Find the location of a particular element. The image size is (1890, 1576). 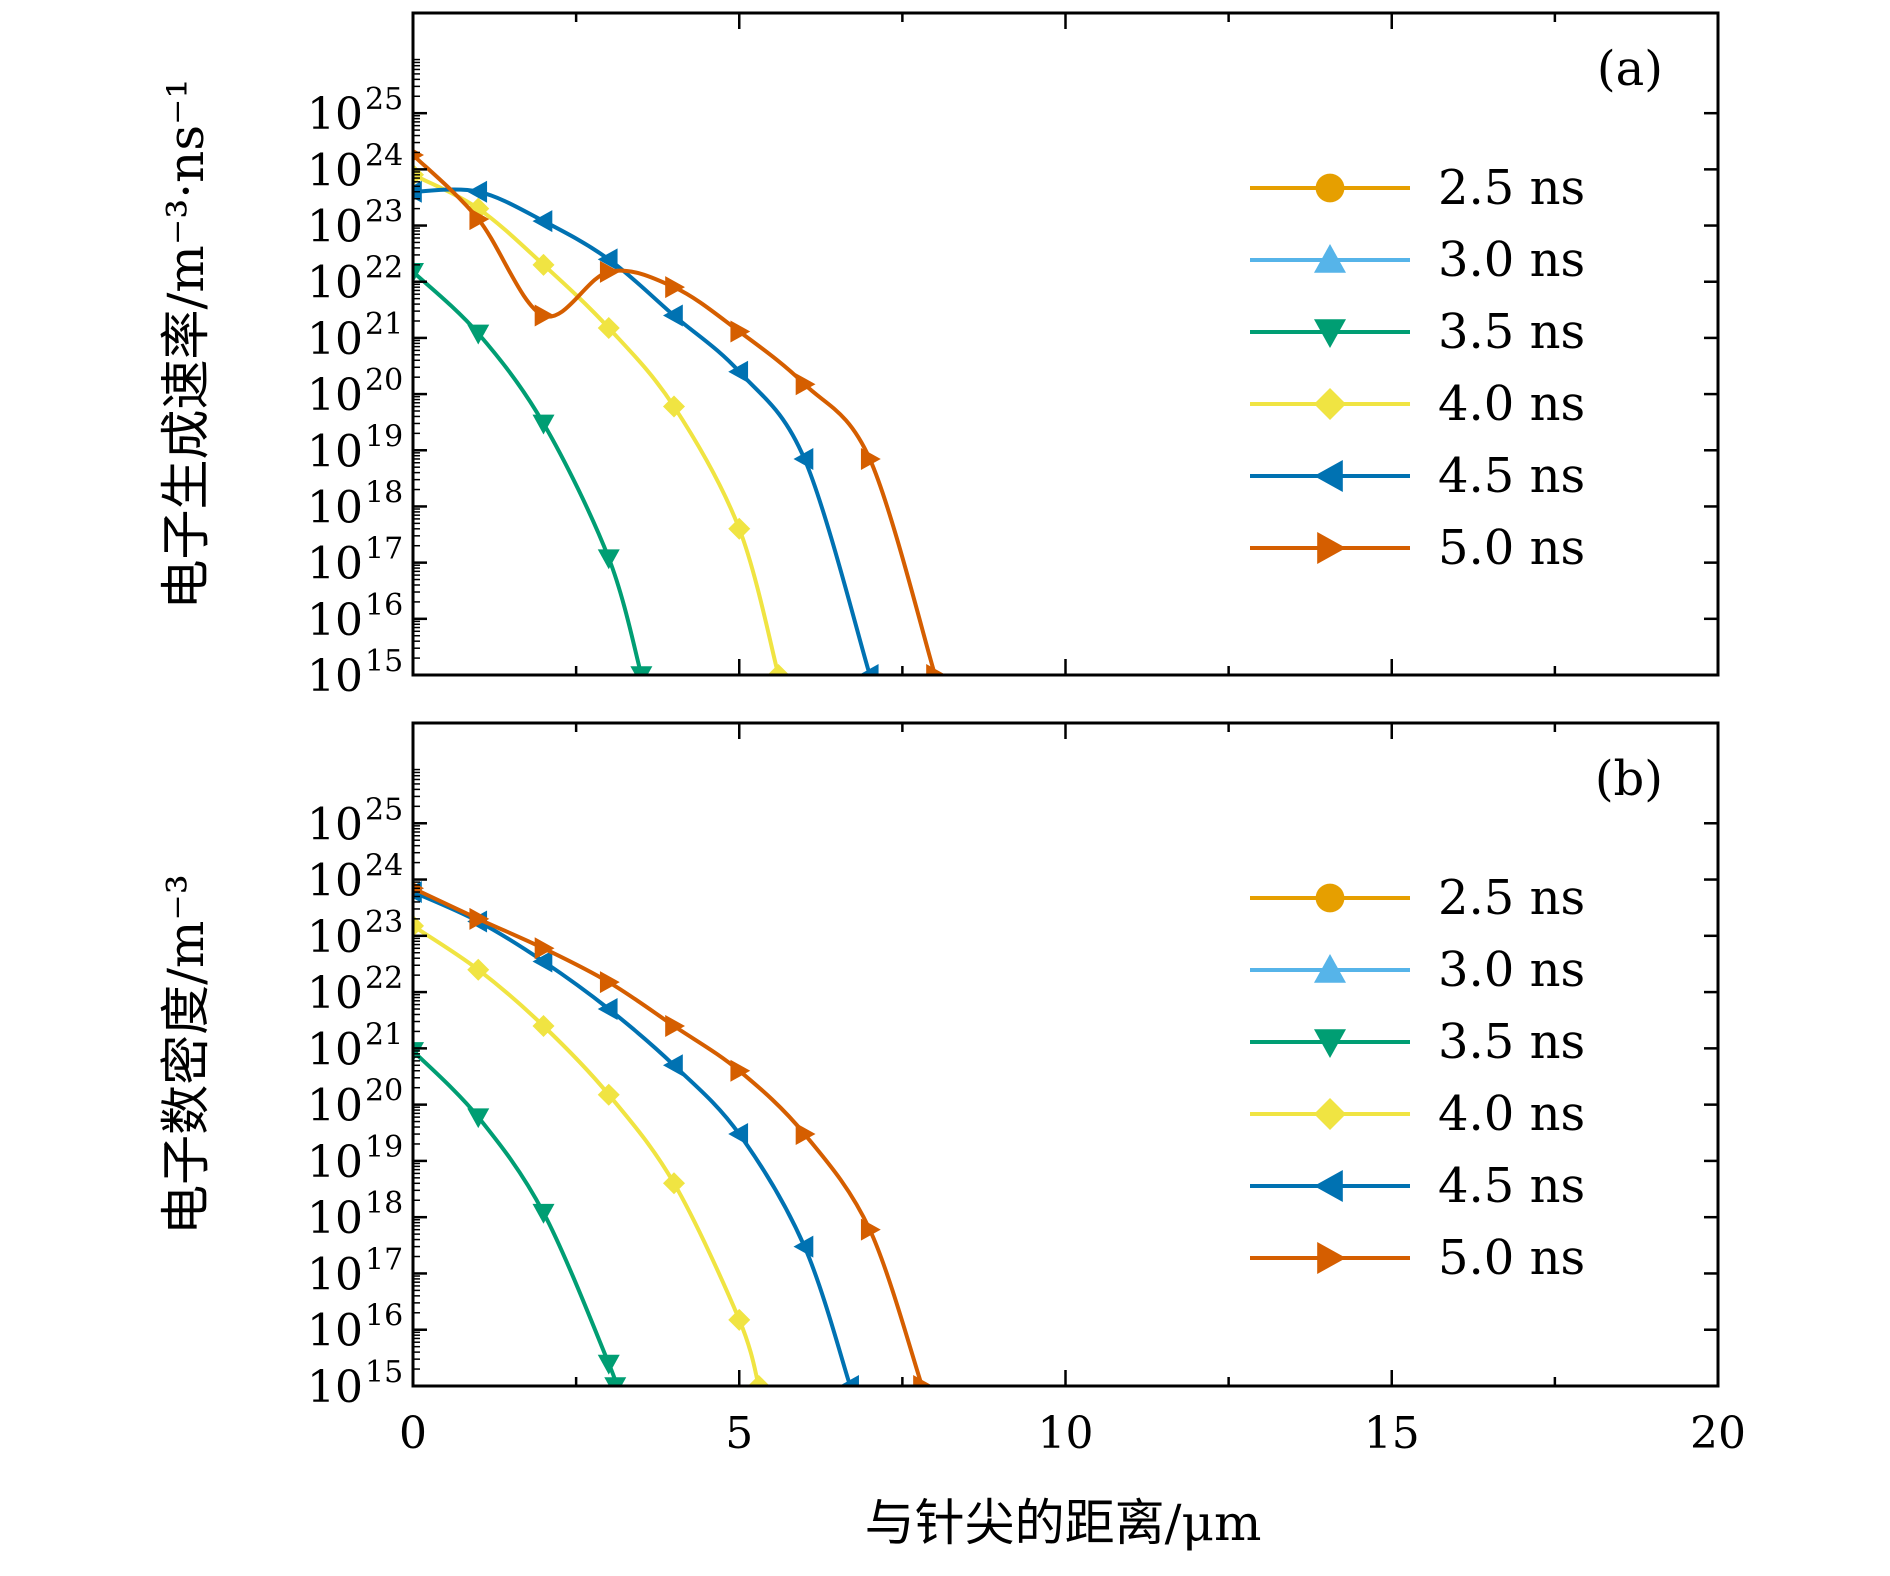

legend-marker-b-2-5-ns is located at coordinates (1330, 898).